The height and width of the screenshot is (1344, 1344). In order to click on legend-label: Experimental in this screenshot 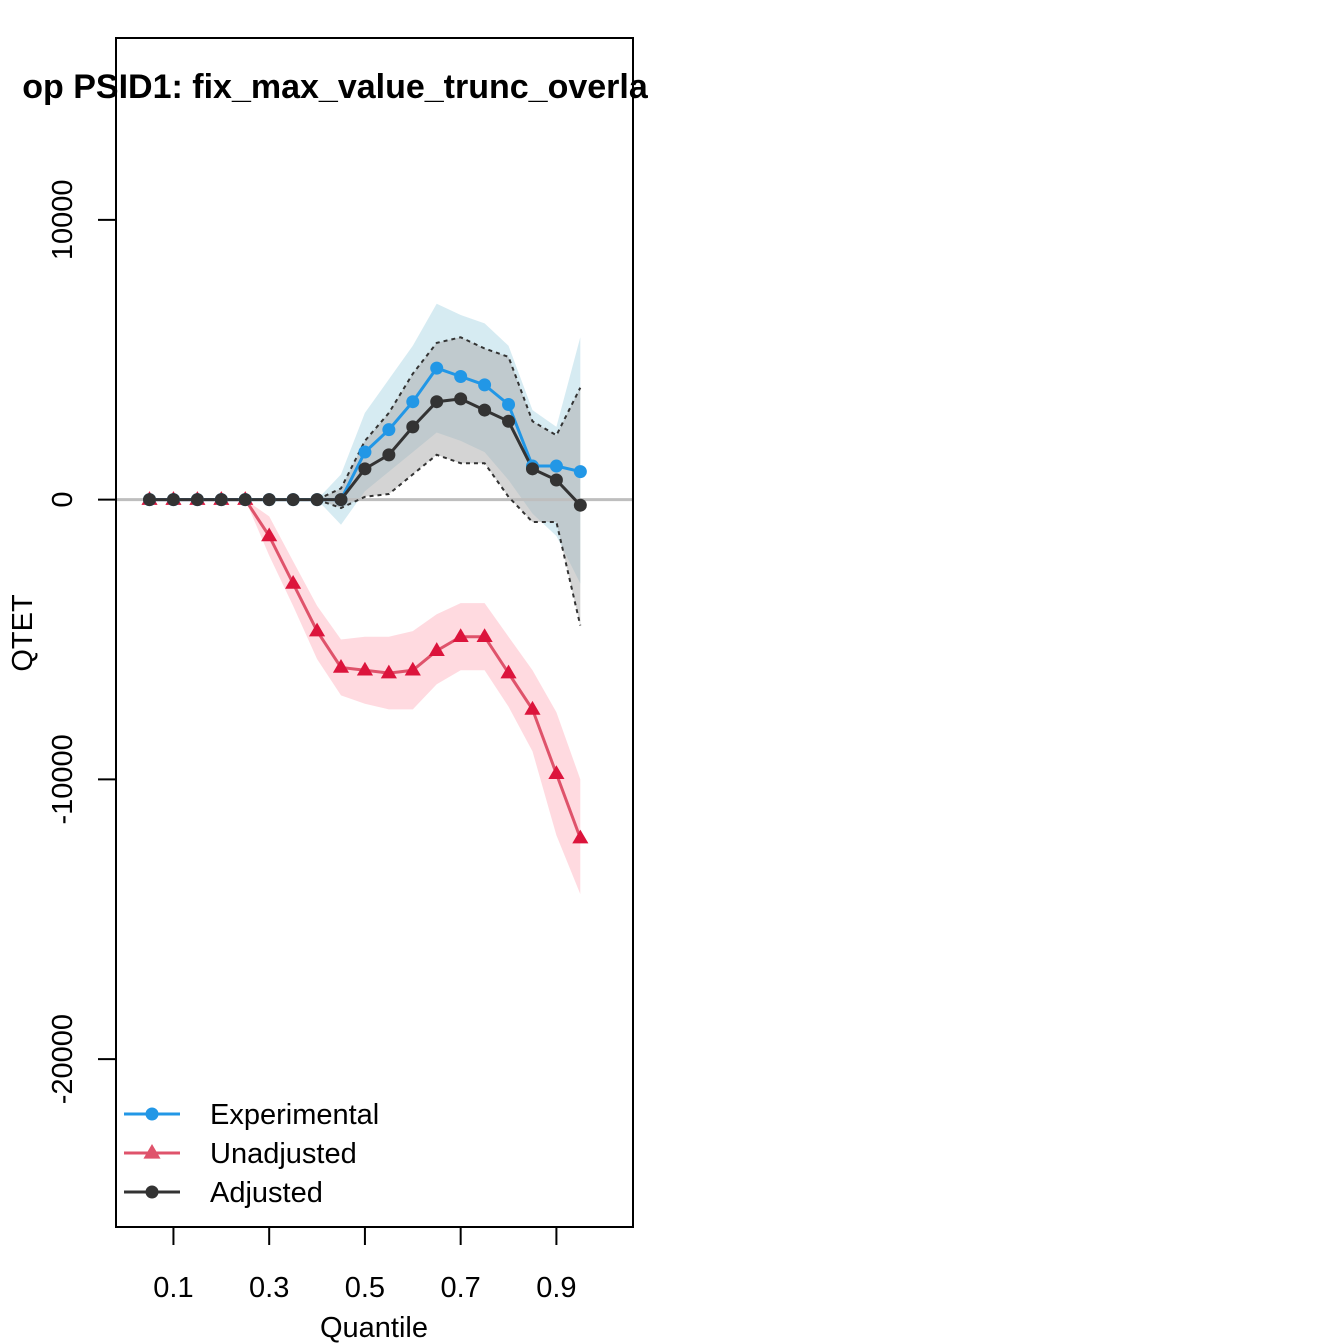, I will do `click(294, 1115)`.